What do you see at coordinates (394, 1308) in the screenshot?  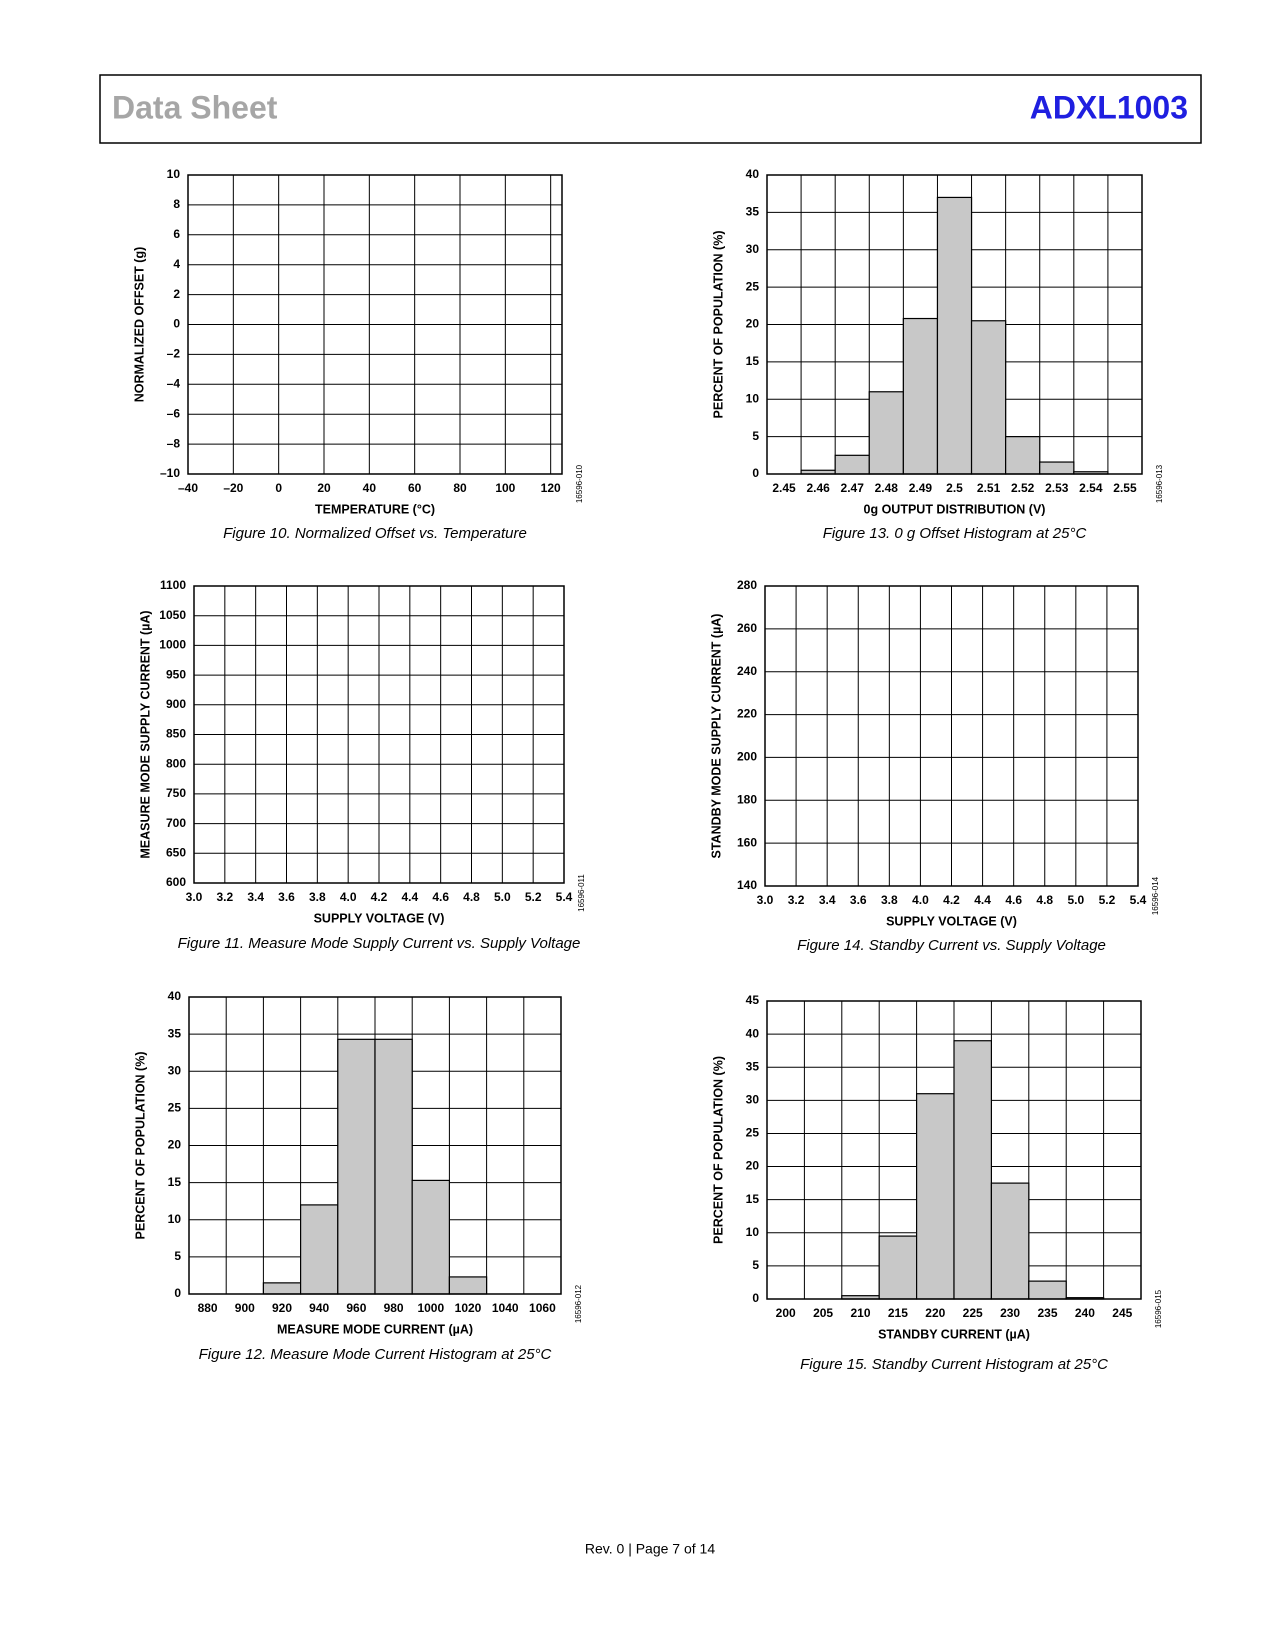 I see `x-tick-label: 980` at bounding box center [394, 1308].